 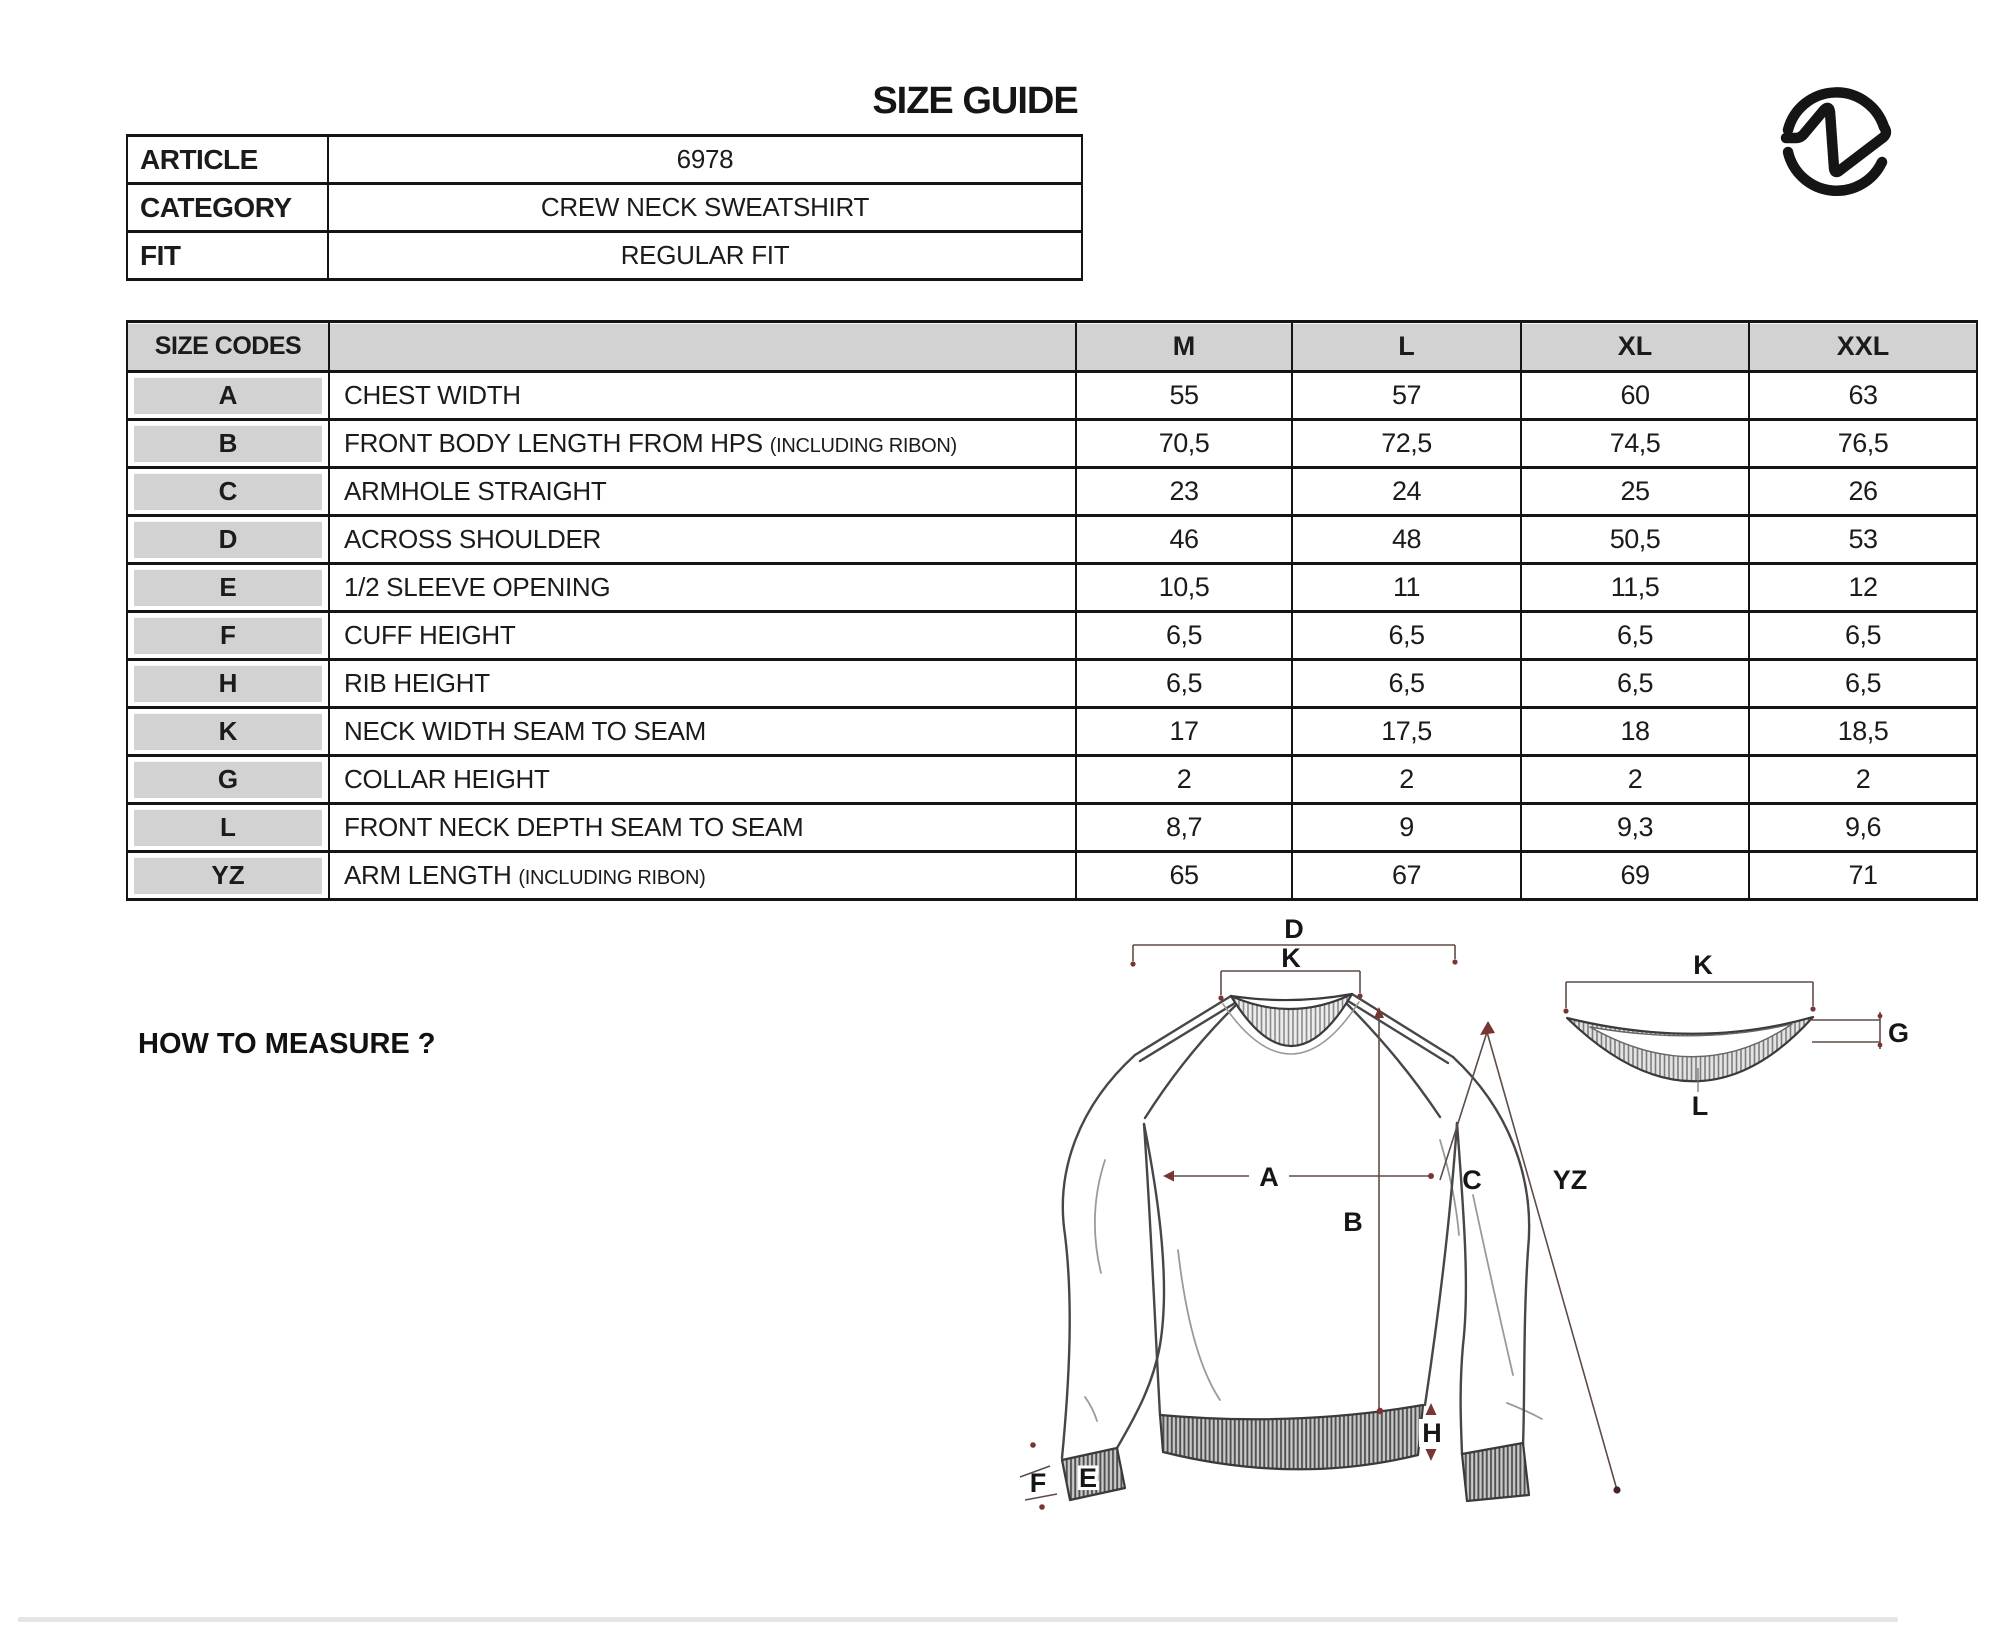 I want to click on measure-label-yz: YZ, so click(x=1570, y=1180).